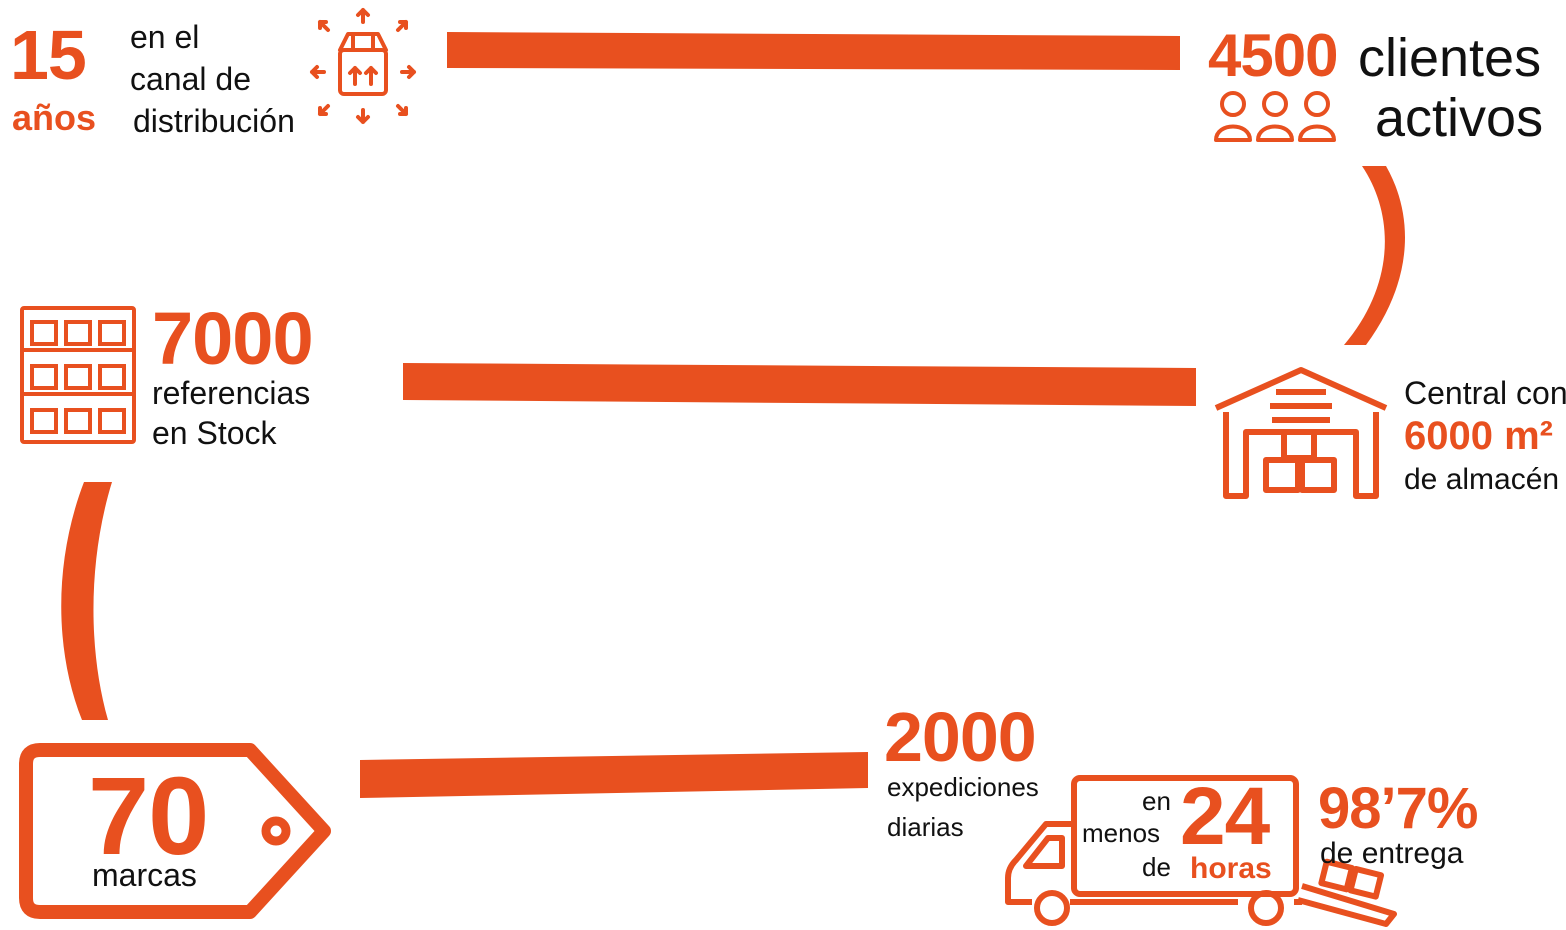 This screenshot has height=930, width=1566. What do you see at coordinates (1374, 255) in the screenshot?
I see `connector-right-arc` at bounding box center [1374, 255].